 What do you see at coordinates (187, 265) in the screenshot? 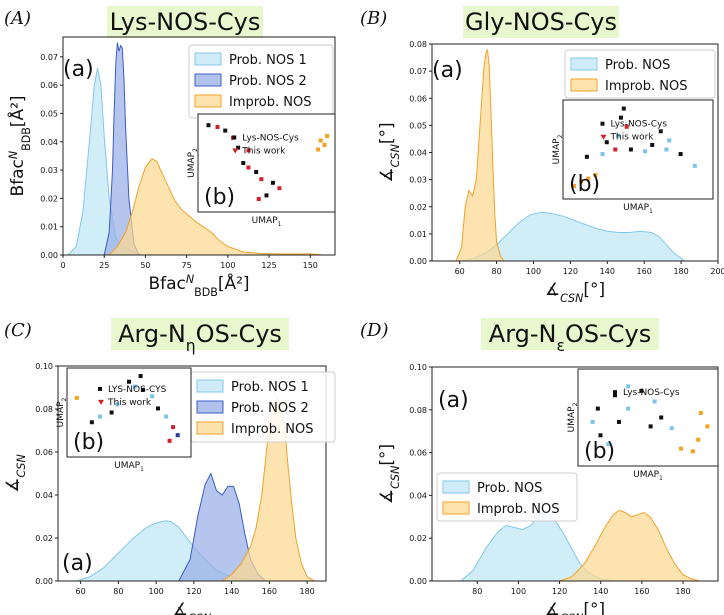
I see `x-tick-label: 75` at bounding box center [187, 265].